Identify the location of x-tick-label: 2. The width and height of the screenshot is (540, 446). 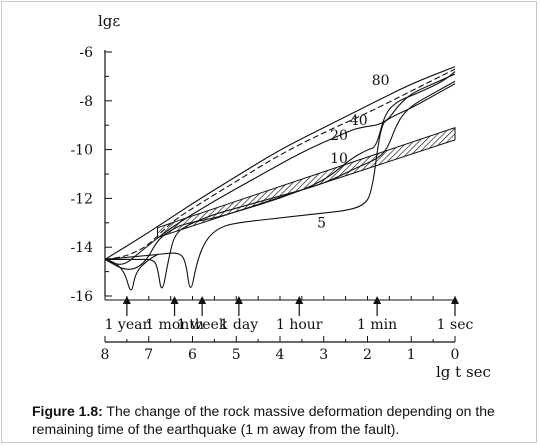
(367, 355).